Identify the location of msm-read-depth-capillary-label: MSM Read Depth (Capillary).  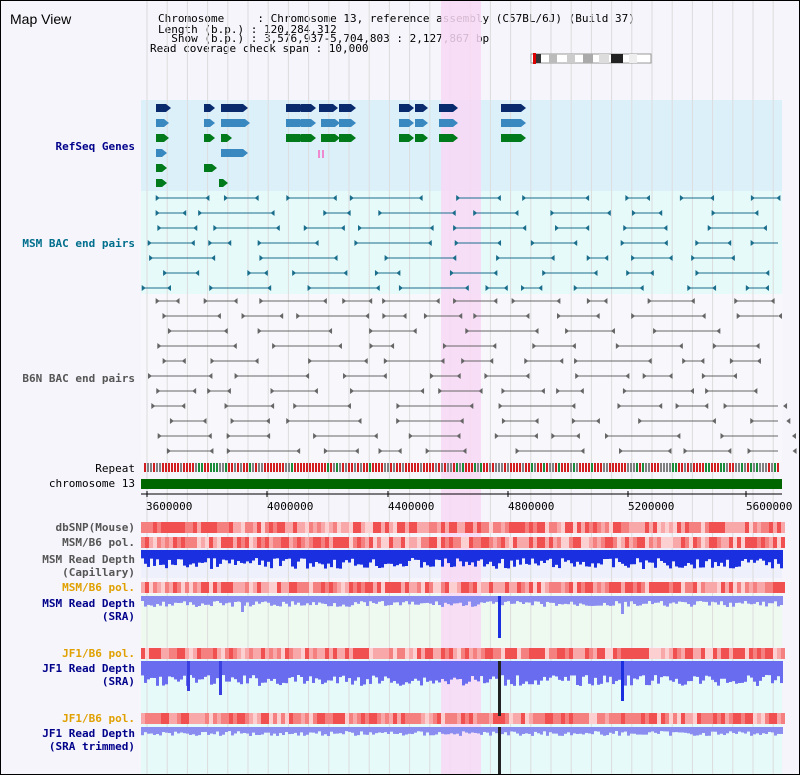
(88, 566).